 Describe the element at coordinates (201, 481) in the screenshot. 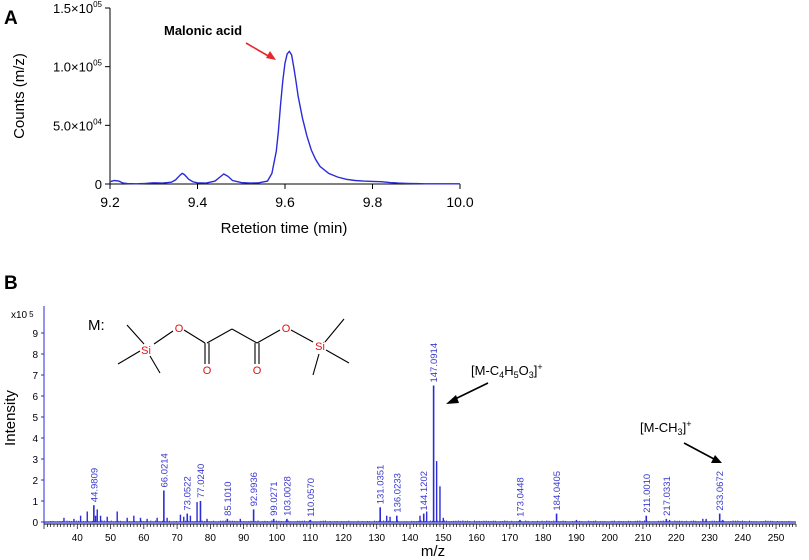

I see `peak-label: 77.0240` at that location.